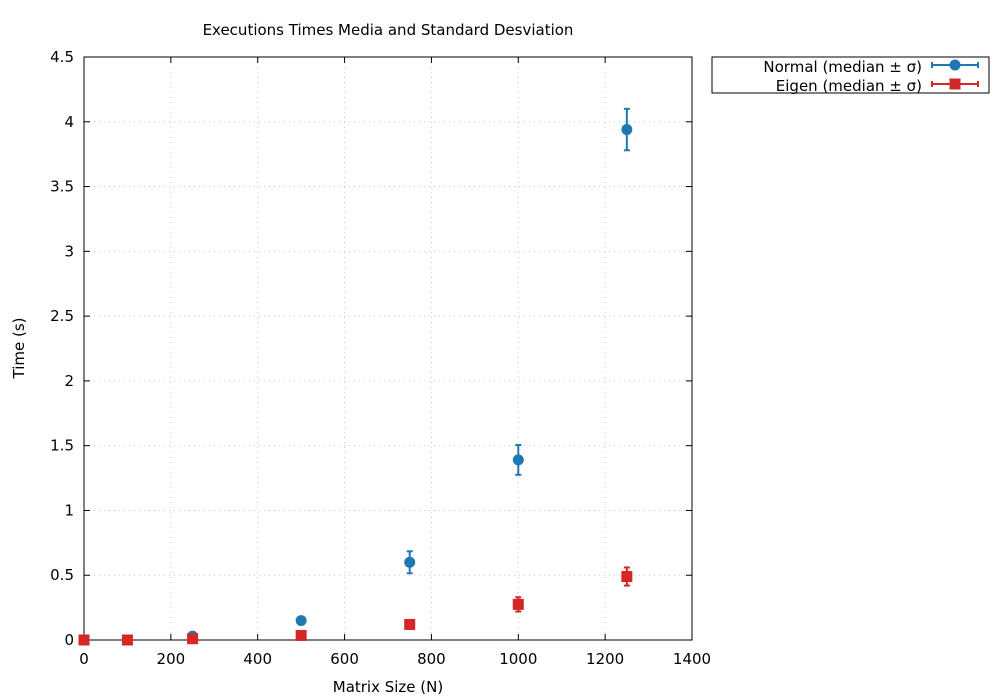  Describe the element at coordinates (388, 687) in the screenshot. I see `x-axis-label: Matrix Size (N)` at that location.